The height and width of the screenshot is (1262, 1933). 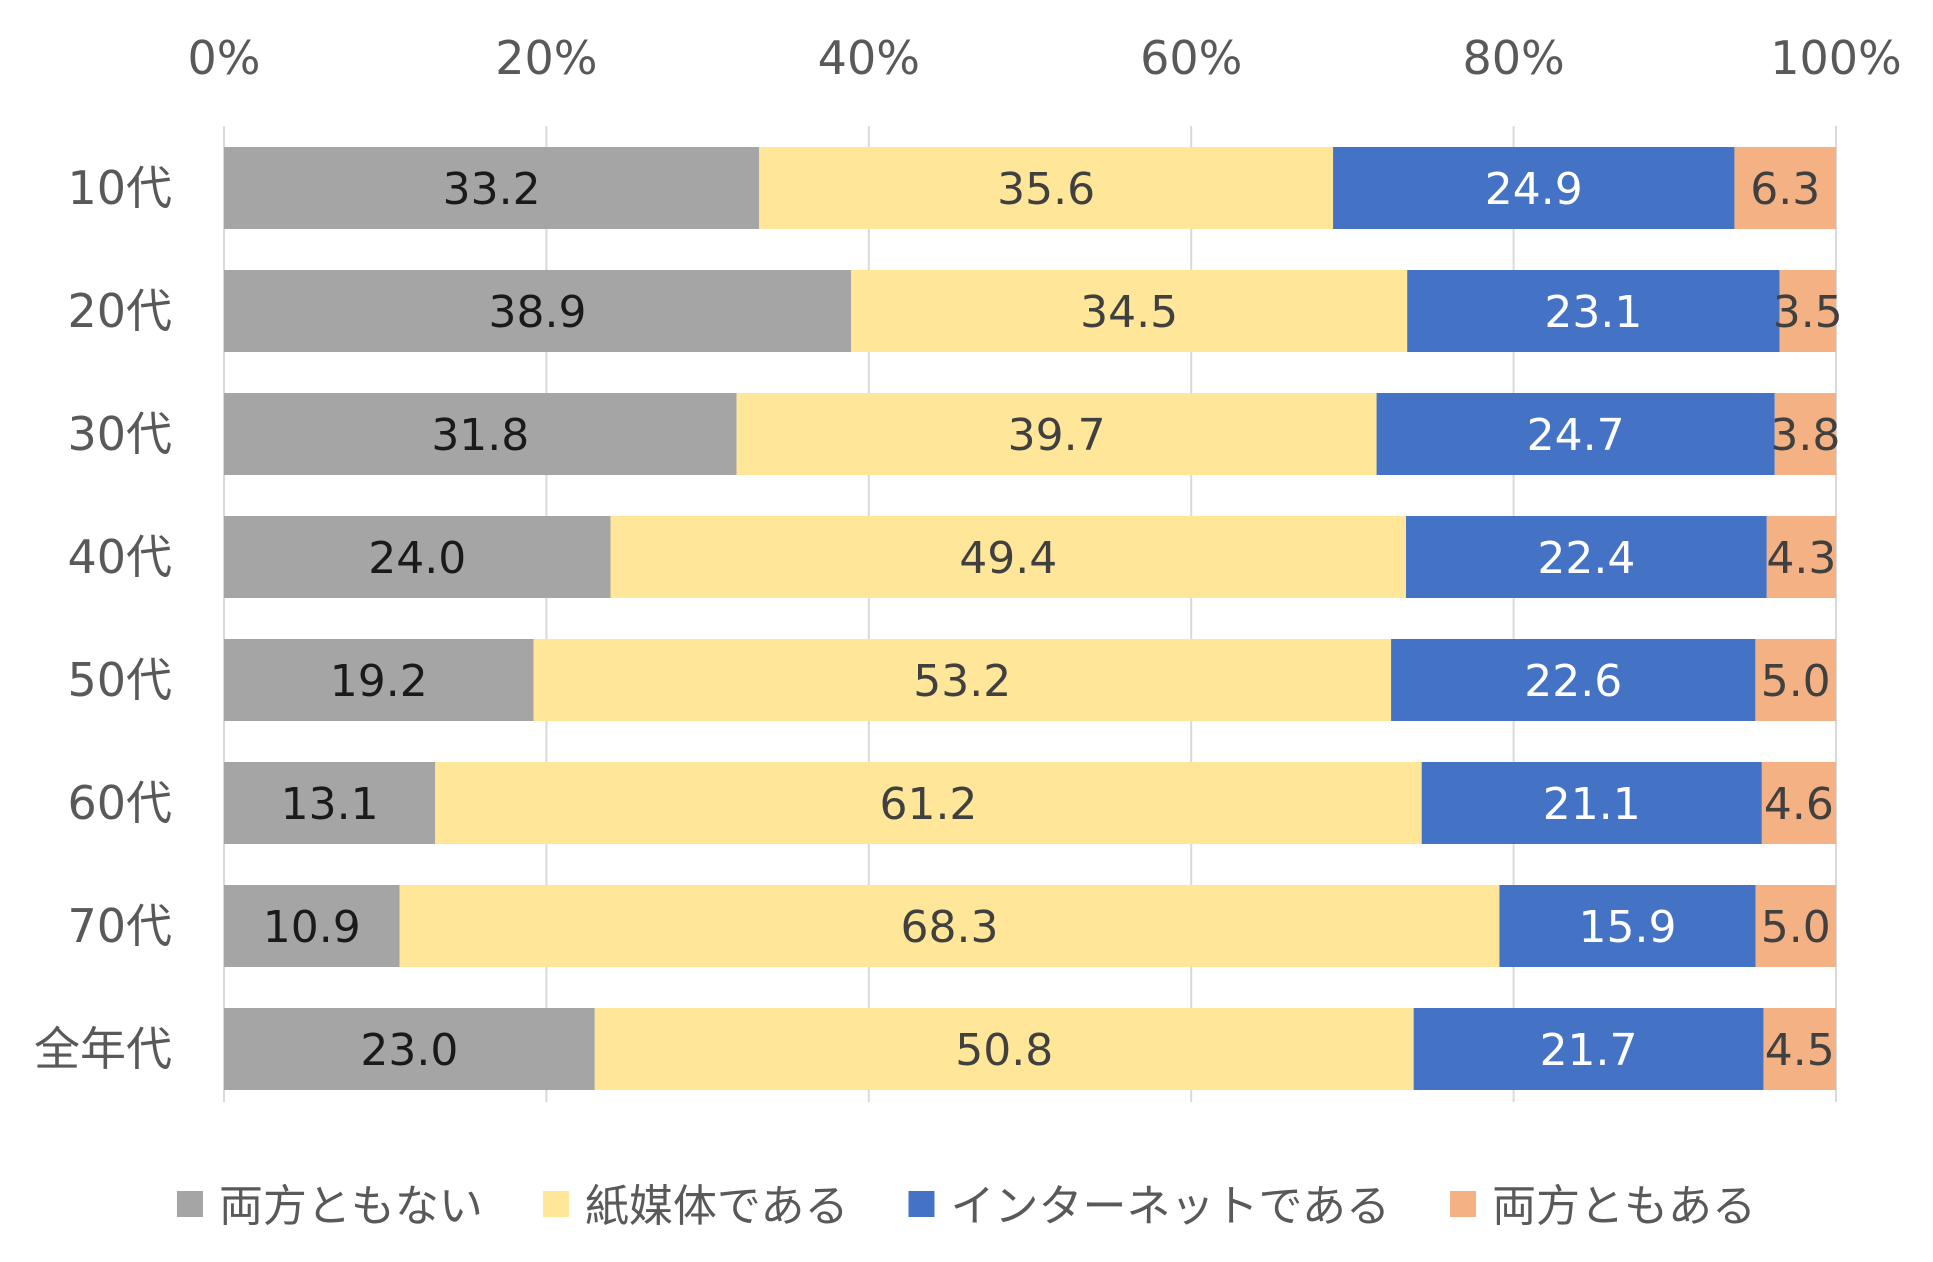 What do you see at coordinates (119, 434) in the screenshot?
I see `category-label: 30代` at bounding box center [119, 434].